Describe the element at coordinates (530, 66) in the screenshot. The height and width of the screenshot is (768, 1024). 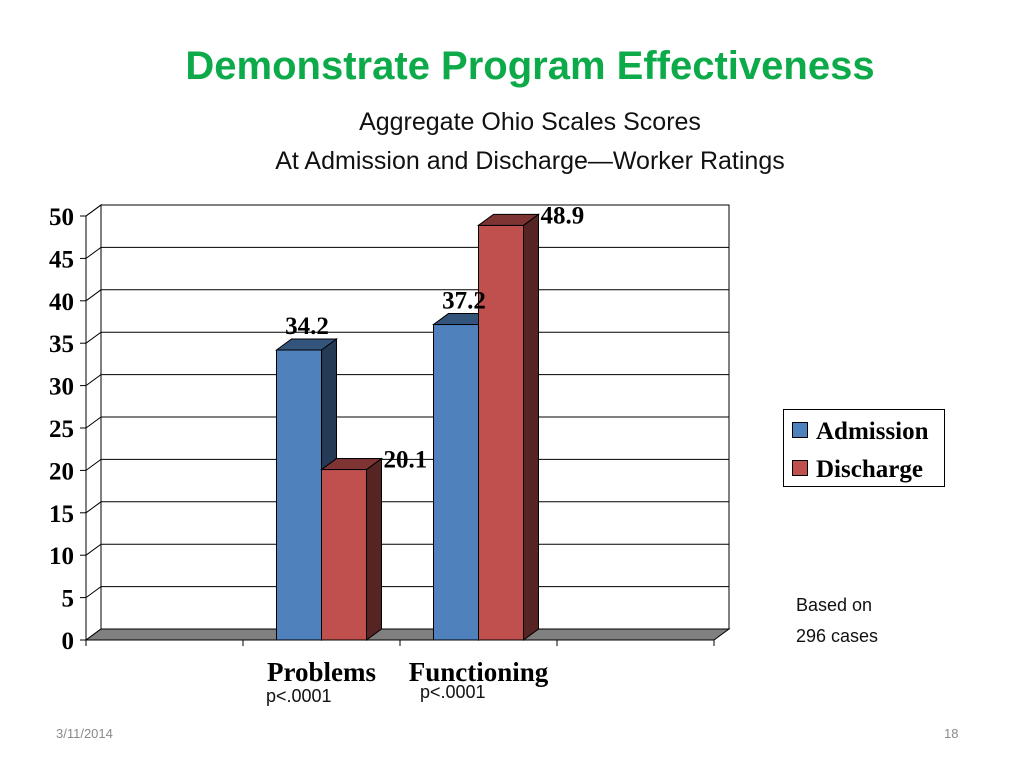
I see `slide-title: Demonstrate Program Effectiveness` at that location.